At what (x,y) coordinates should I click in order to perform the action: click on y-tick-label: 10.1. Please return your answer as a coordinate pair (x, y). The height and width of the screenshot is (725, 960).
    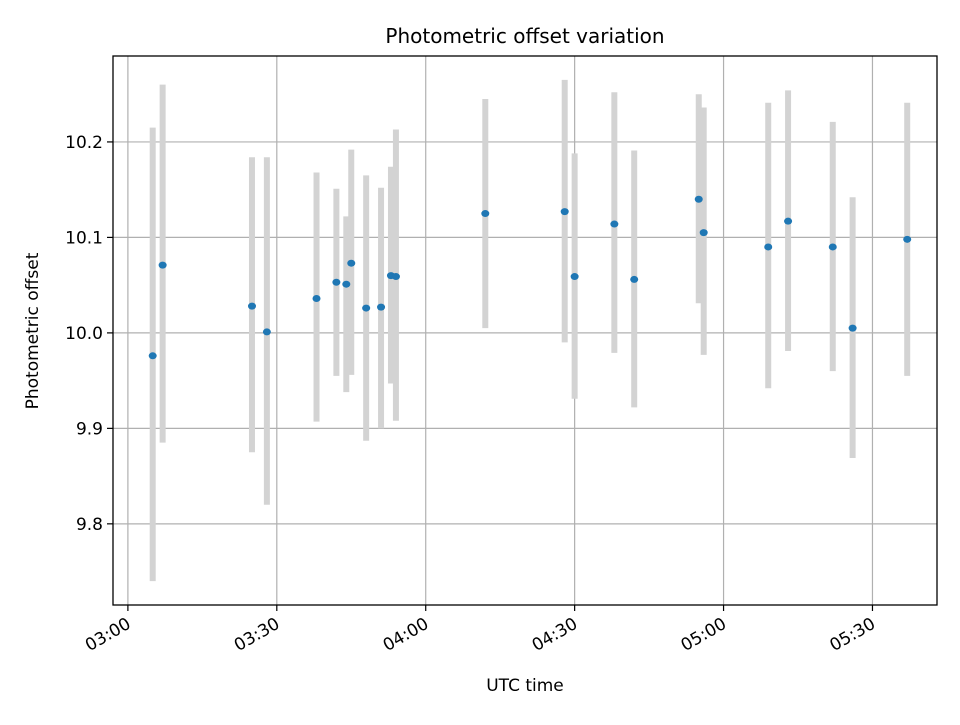
    Looking at the image, I should click on (84, 238).